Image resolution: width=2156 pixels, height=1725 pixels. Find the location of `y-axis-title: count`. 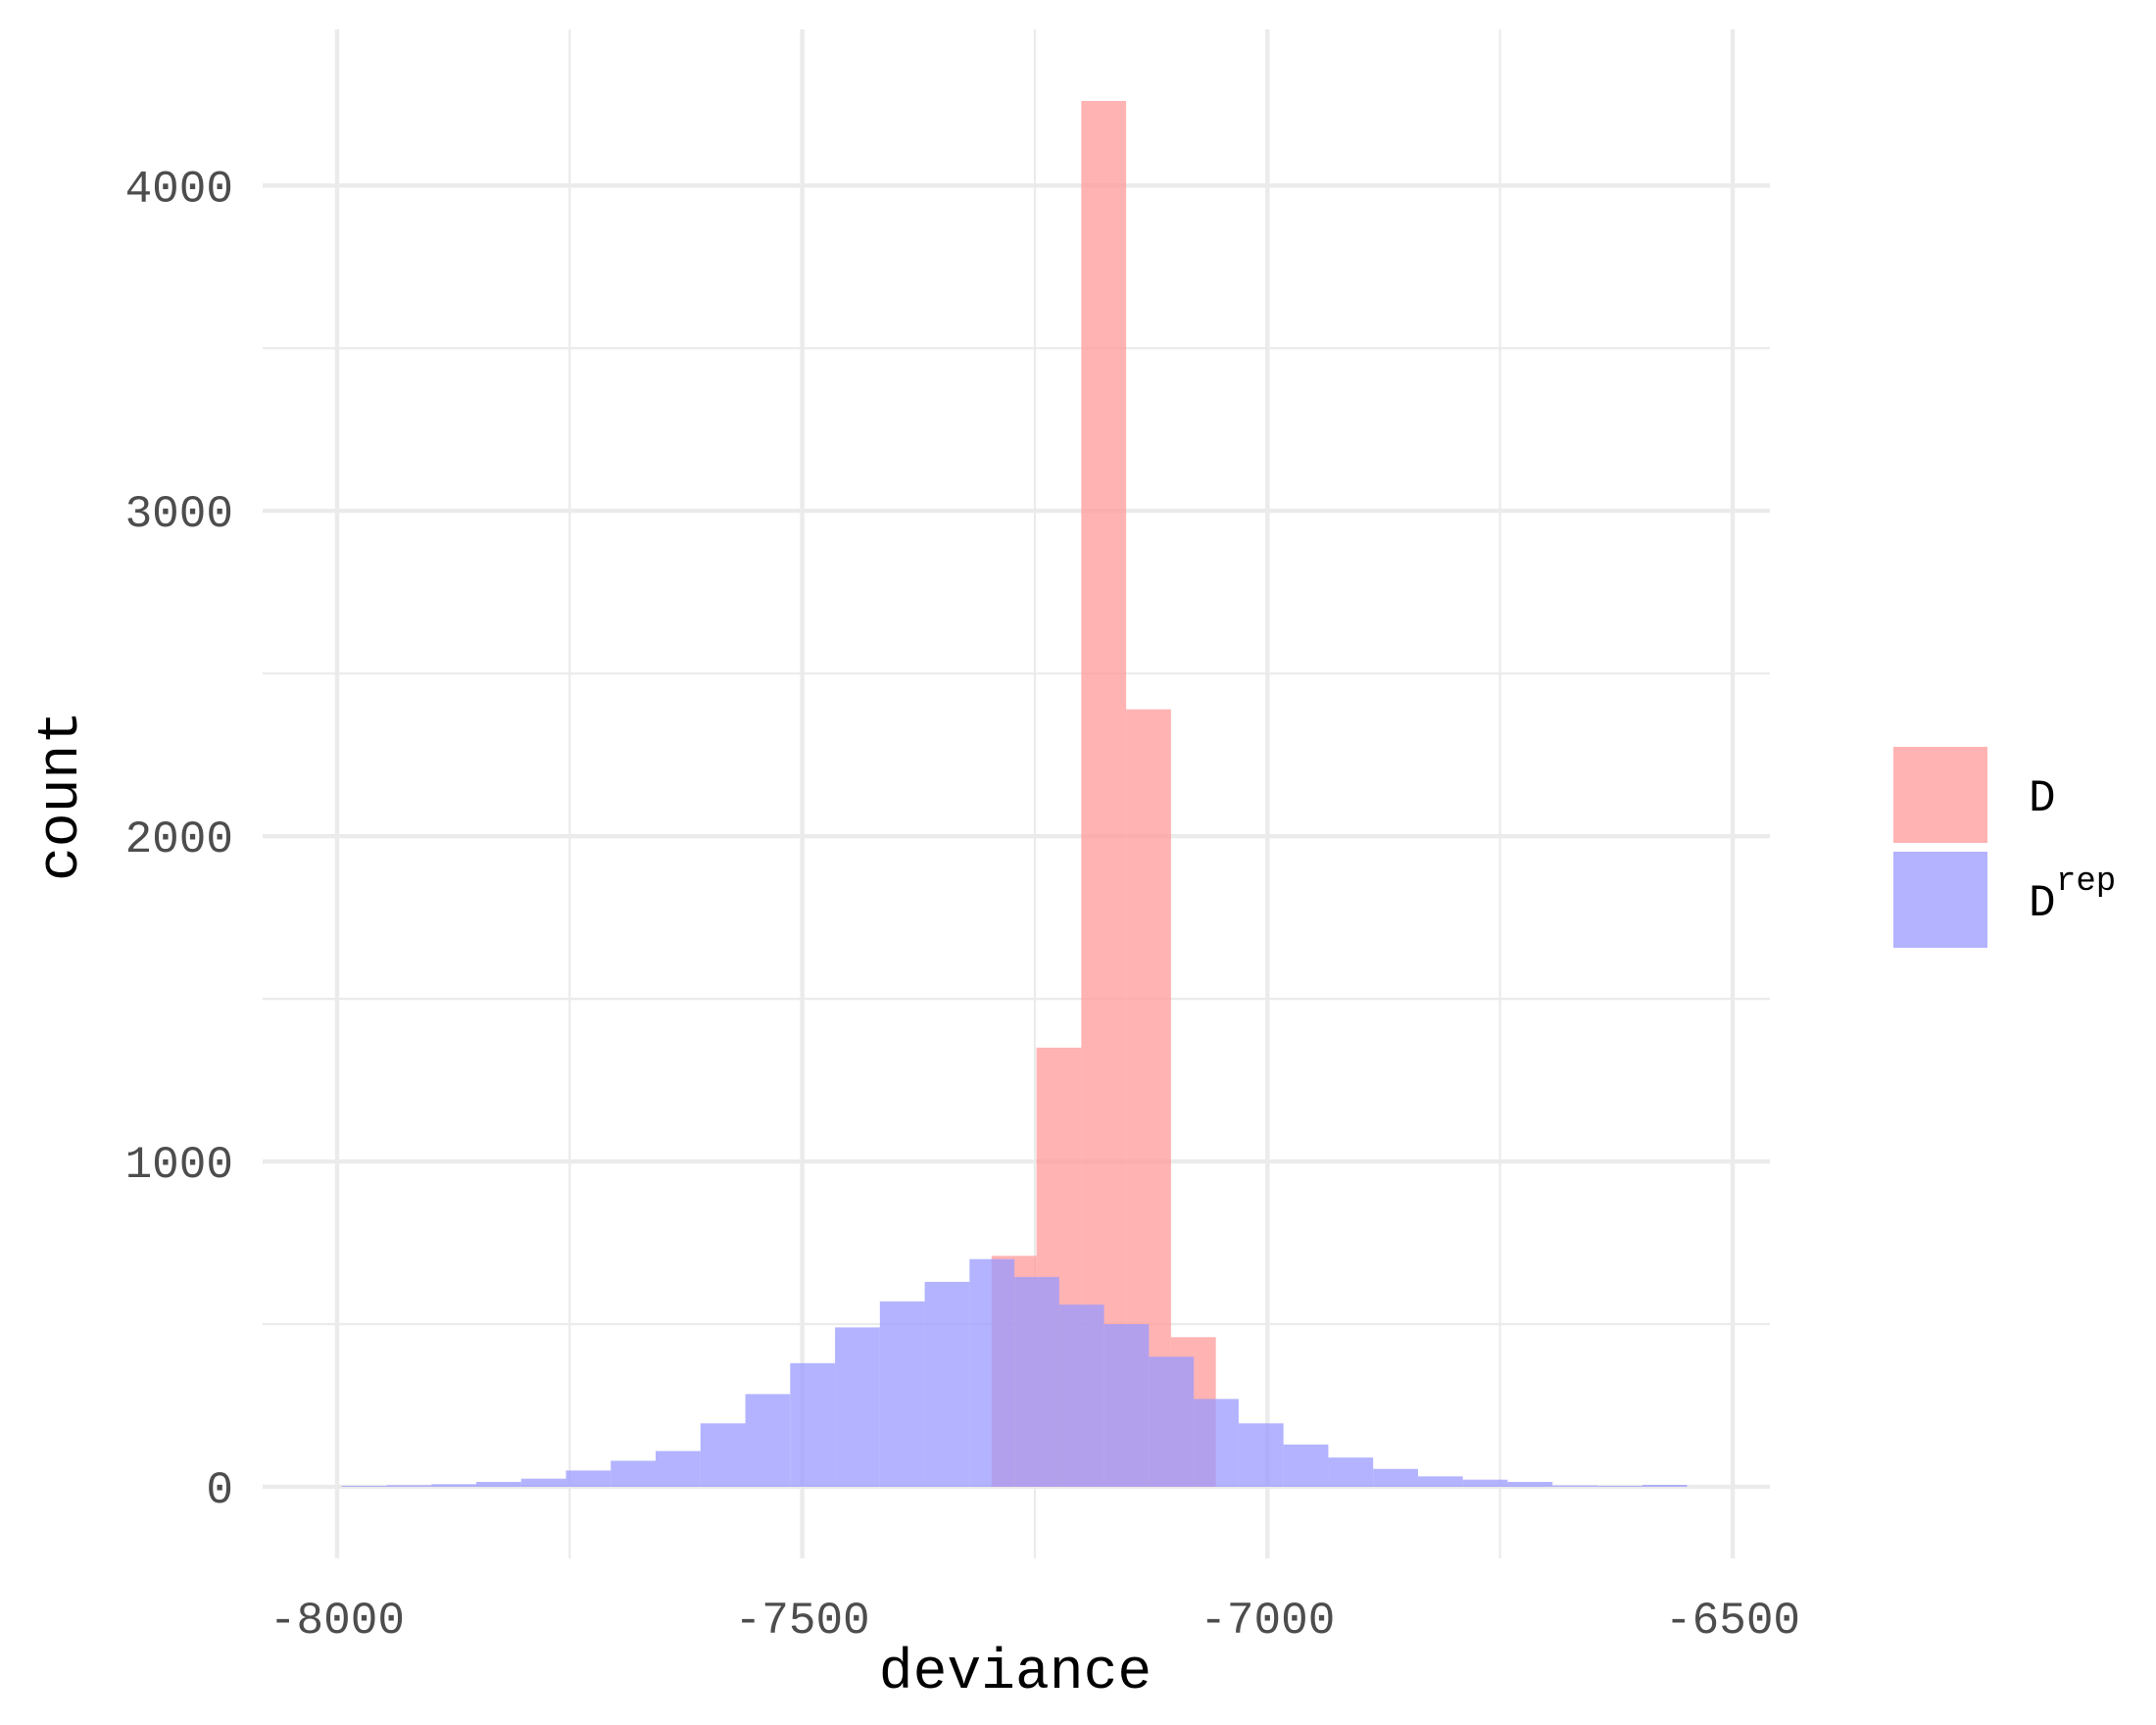

y-axis-title: count is located at coordinates (62, 796).